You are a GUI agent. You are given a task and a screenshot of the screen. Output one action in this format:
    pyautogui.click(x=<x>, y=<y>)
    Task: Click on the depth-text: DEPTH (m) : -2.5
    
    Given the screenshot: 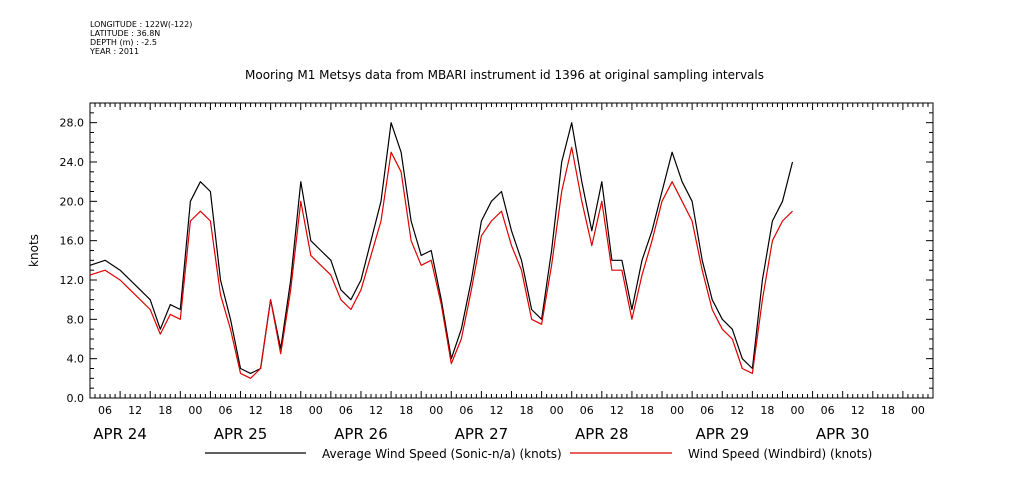 What is the action you would take?
    pyautogui.click(x=123, y=42)
    